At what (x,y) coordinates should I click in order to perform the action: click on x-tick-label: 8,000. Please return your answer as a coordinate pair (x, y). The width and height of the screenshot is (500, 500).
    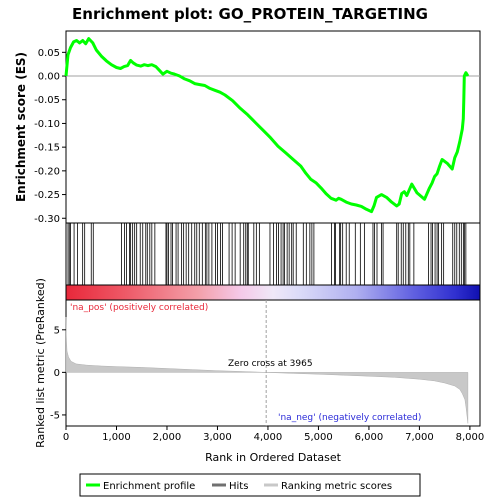
    Looking at the image, I should click on (470, 437).